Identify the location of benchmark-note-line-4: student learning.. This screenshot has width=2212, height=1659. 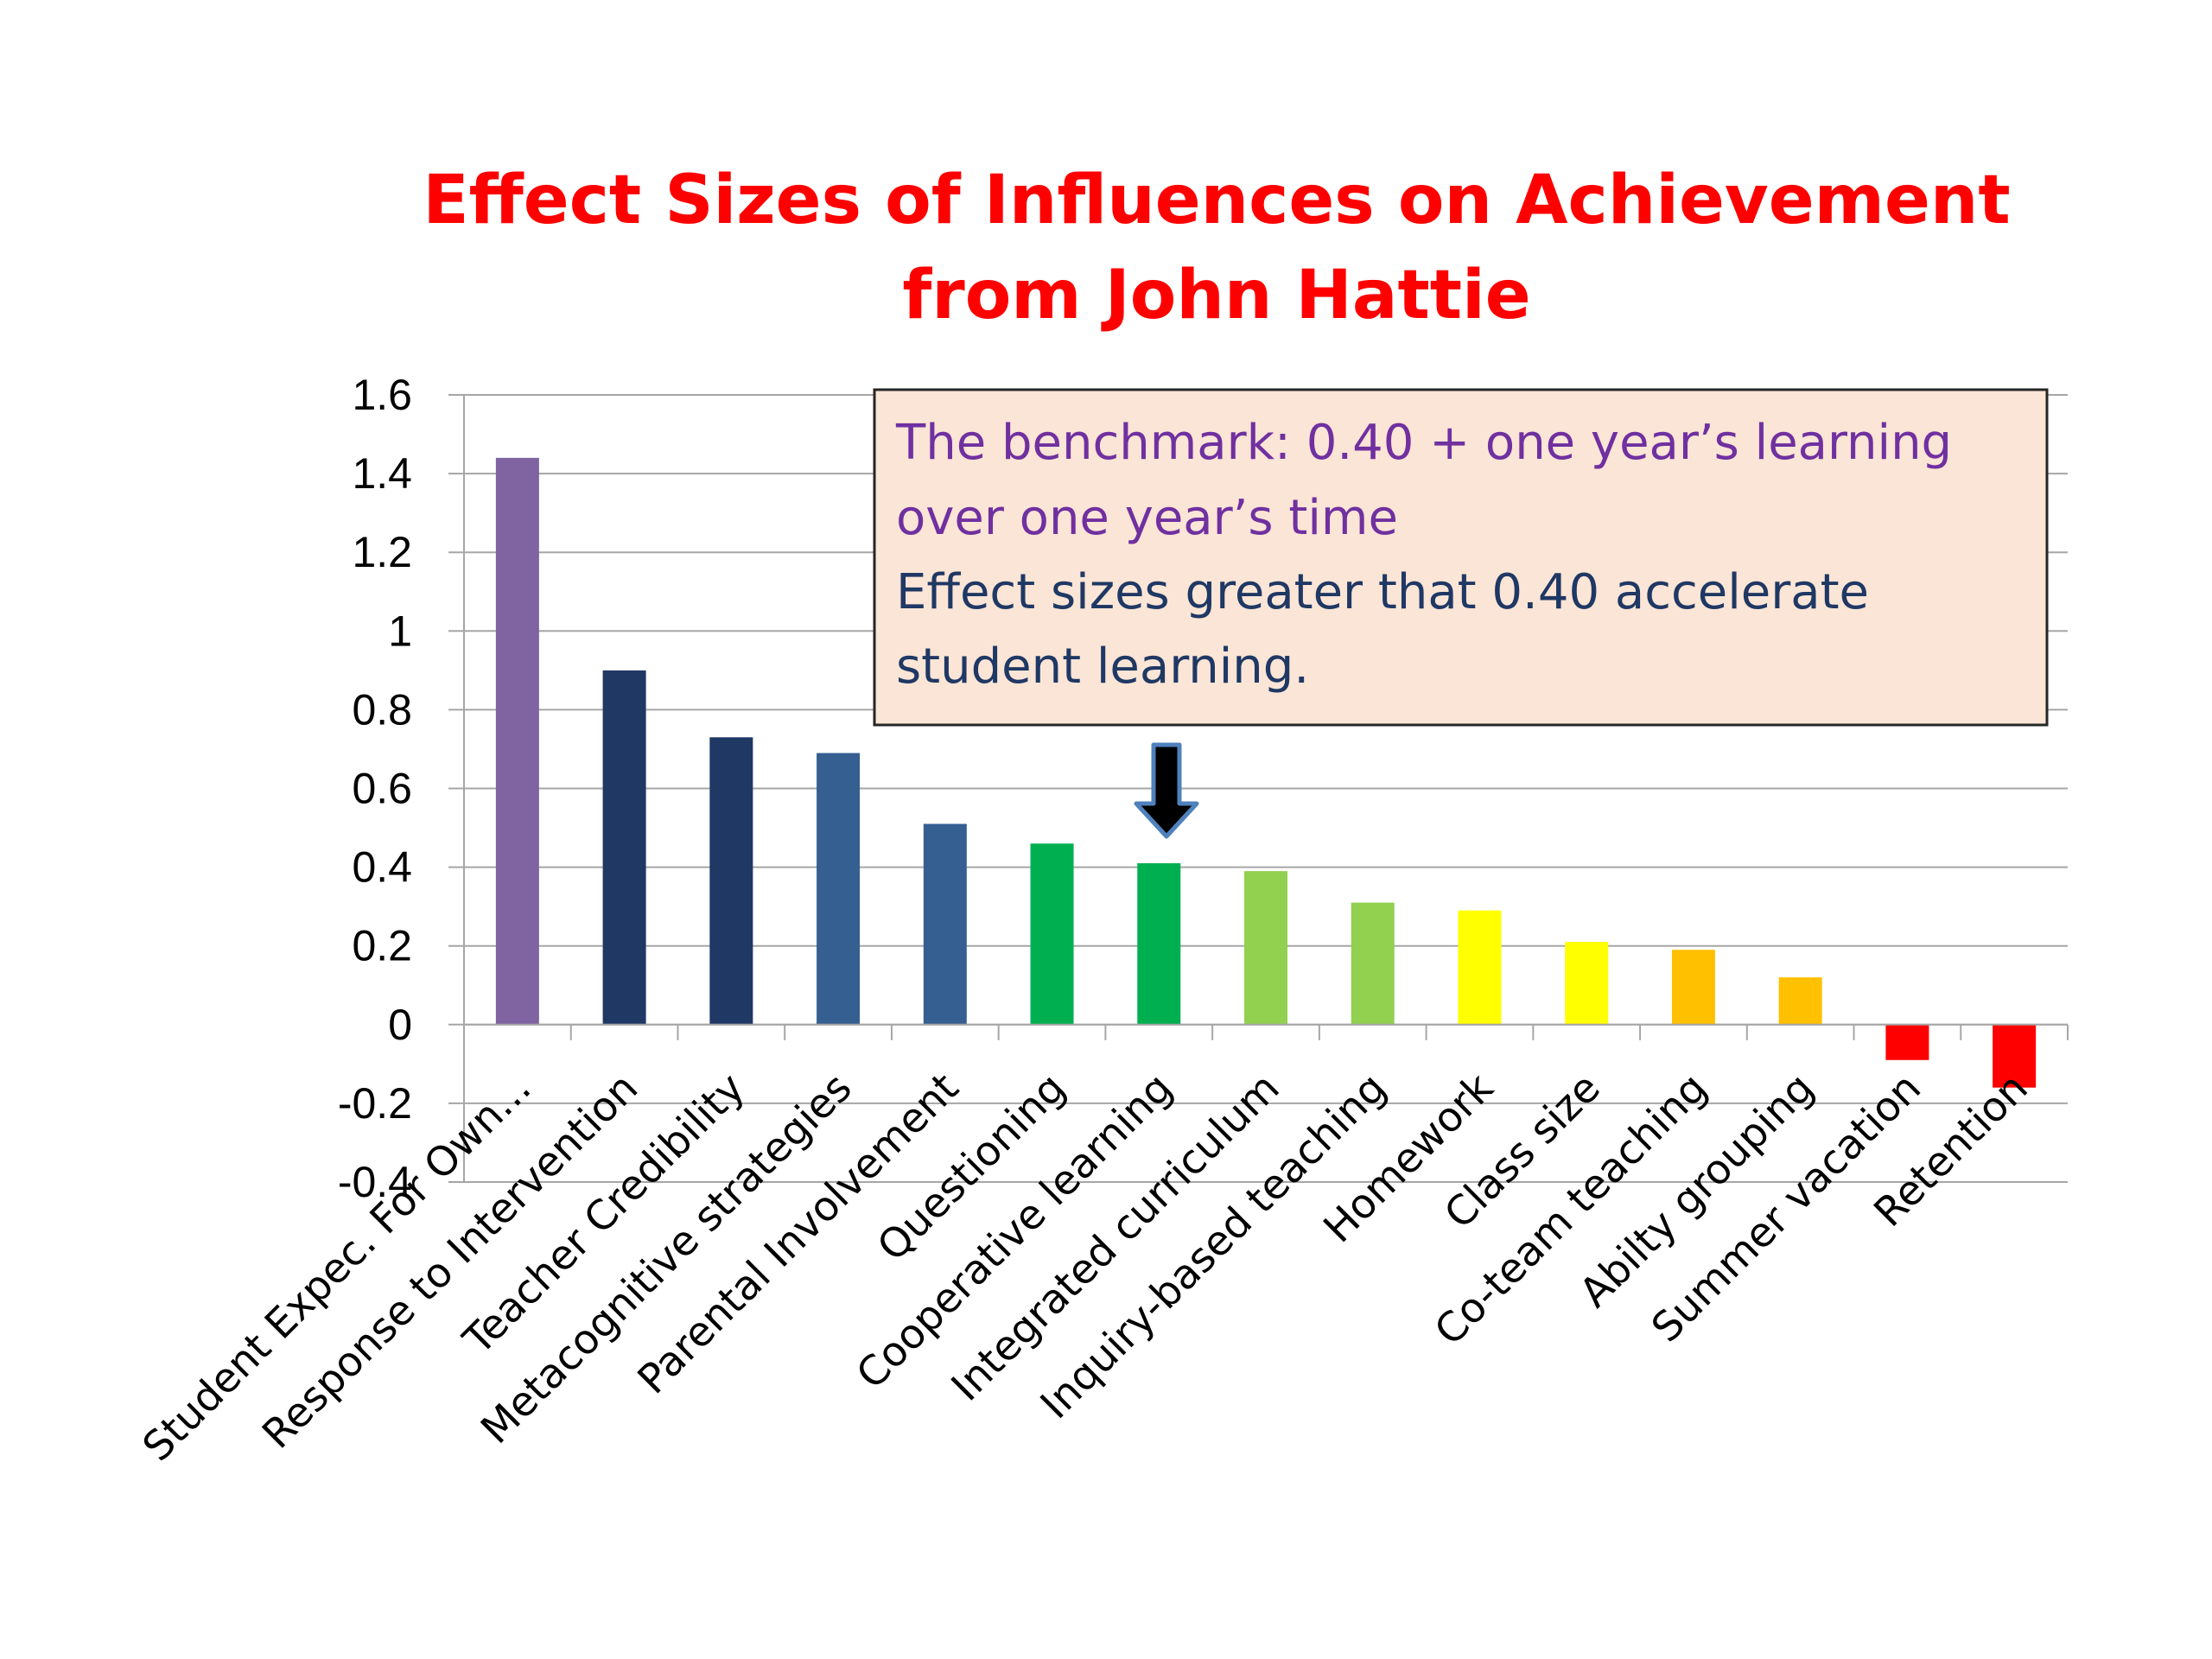
(1102, 667).